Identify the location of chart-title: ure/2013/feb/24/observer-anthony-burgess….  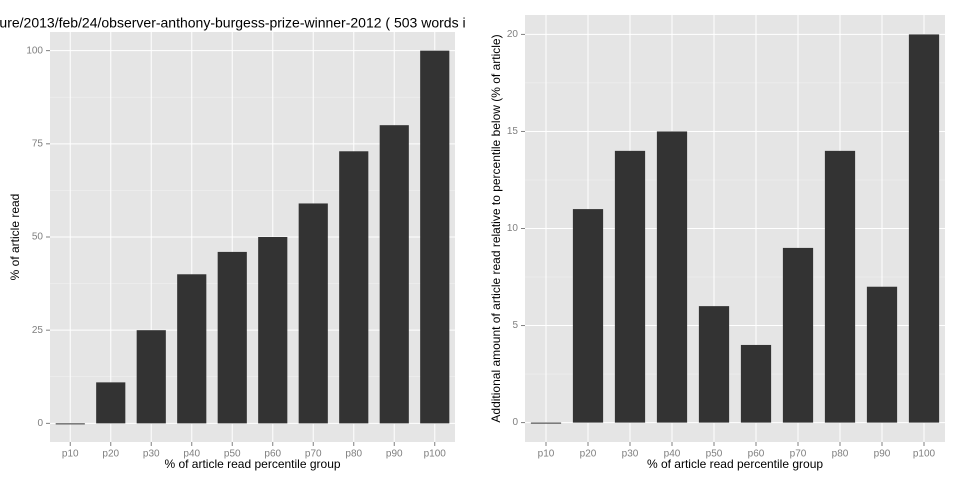
(233, 23).